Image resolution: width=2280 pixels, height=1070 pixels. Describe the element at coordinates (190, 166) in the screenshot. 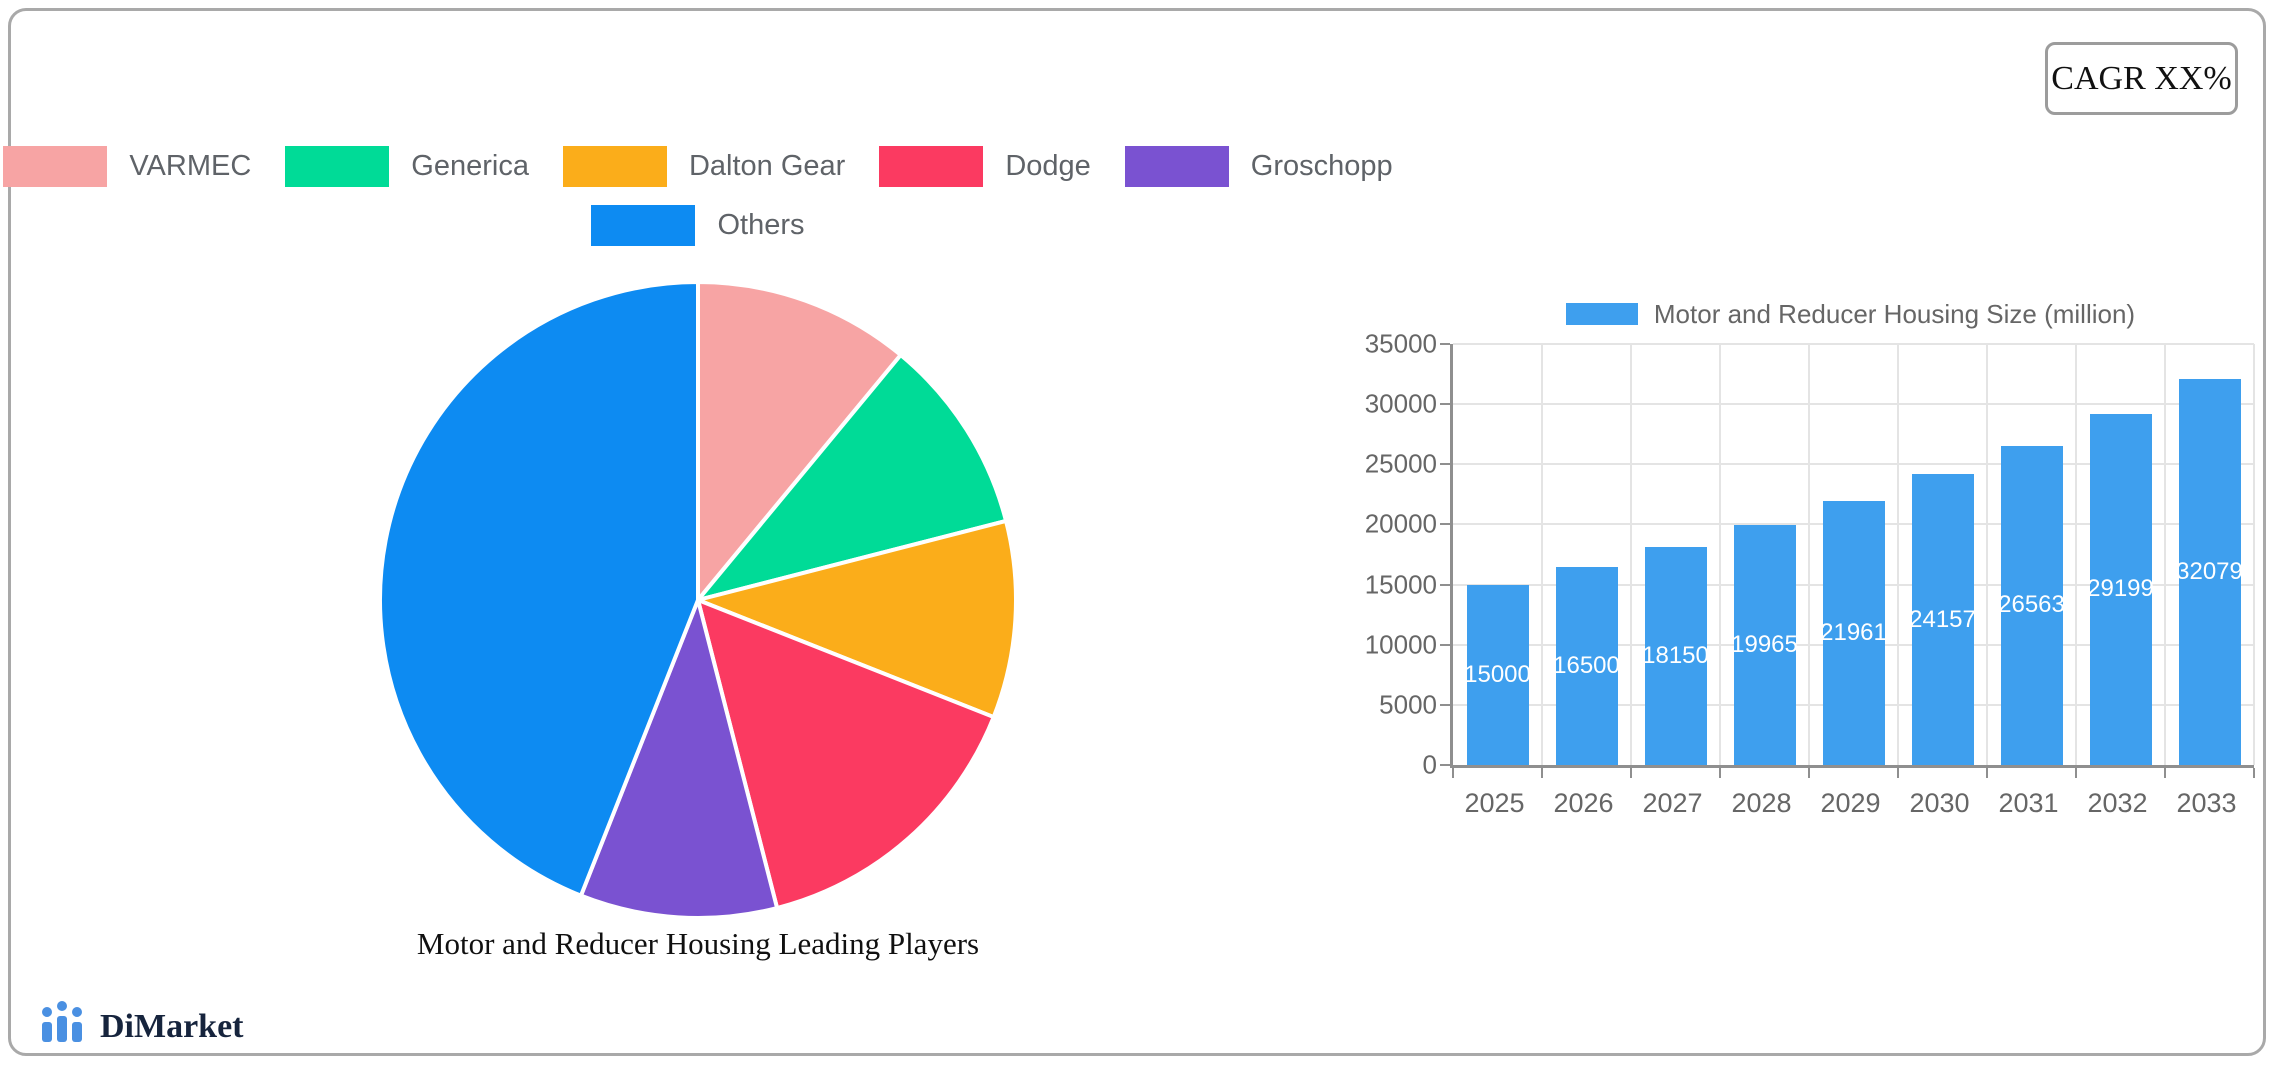

I see `legend-label-varmec: VARMEC` at that location.